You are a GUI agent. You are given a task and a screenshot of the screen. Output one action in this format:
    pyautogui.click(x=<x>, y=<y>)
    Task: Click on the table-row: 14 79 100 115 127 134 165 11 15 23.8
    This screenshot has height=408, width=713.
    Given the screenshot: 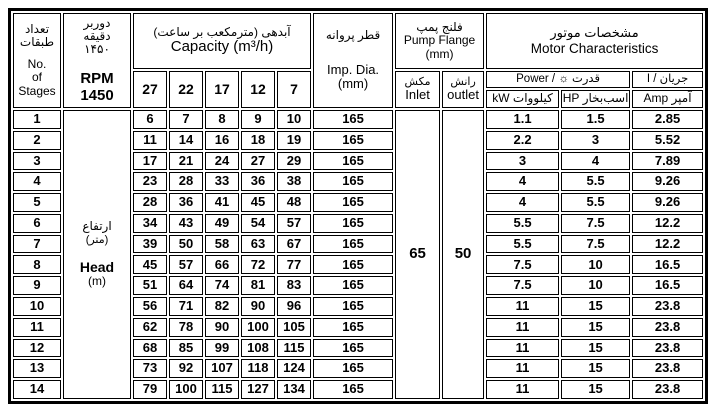 What is the action you would take?
    pyautogui.click(x=358, y=389)
    